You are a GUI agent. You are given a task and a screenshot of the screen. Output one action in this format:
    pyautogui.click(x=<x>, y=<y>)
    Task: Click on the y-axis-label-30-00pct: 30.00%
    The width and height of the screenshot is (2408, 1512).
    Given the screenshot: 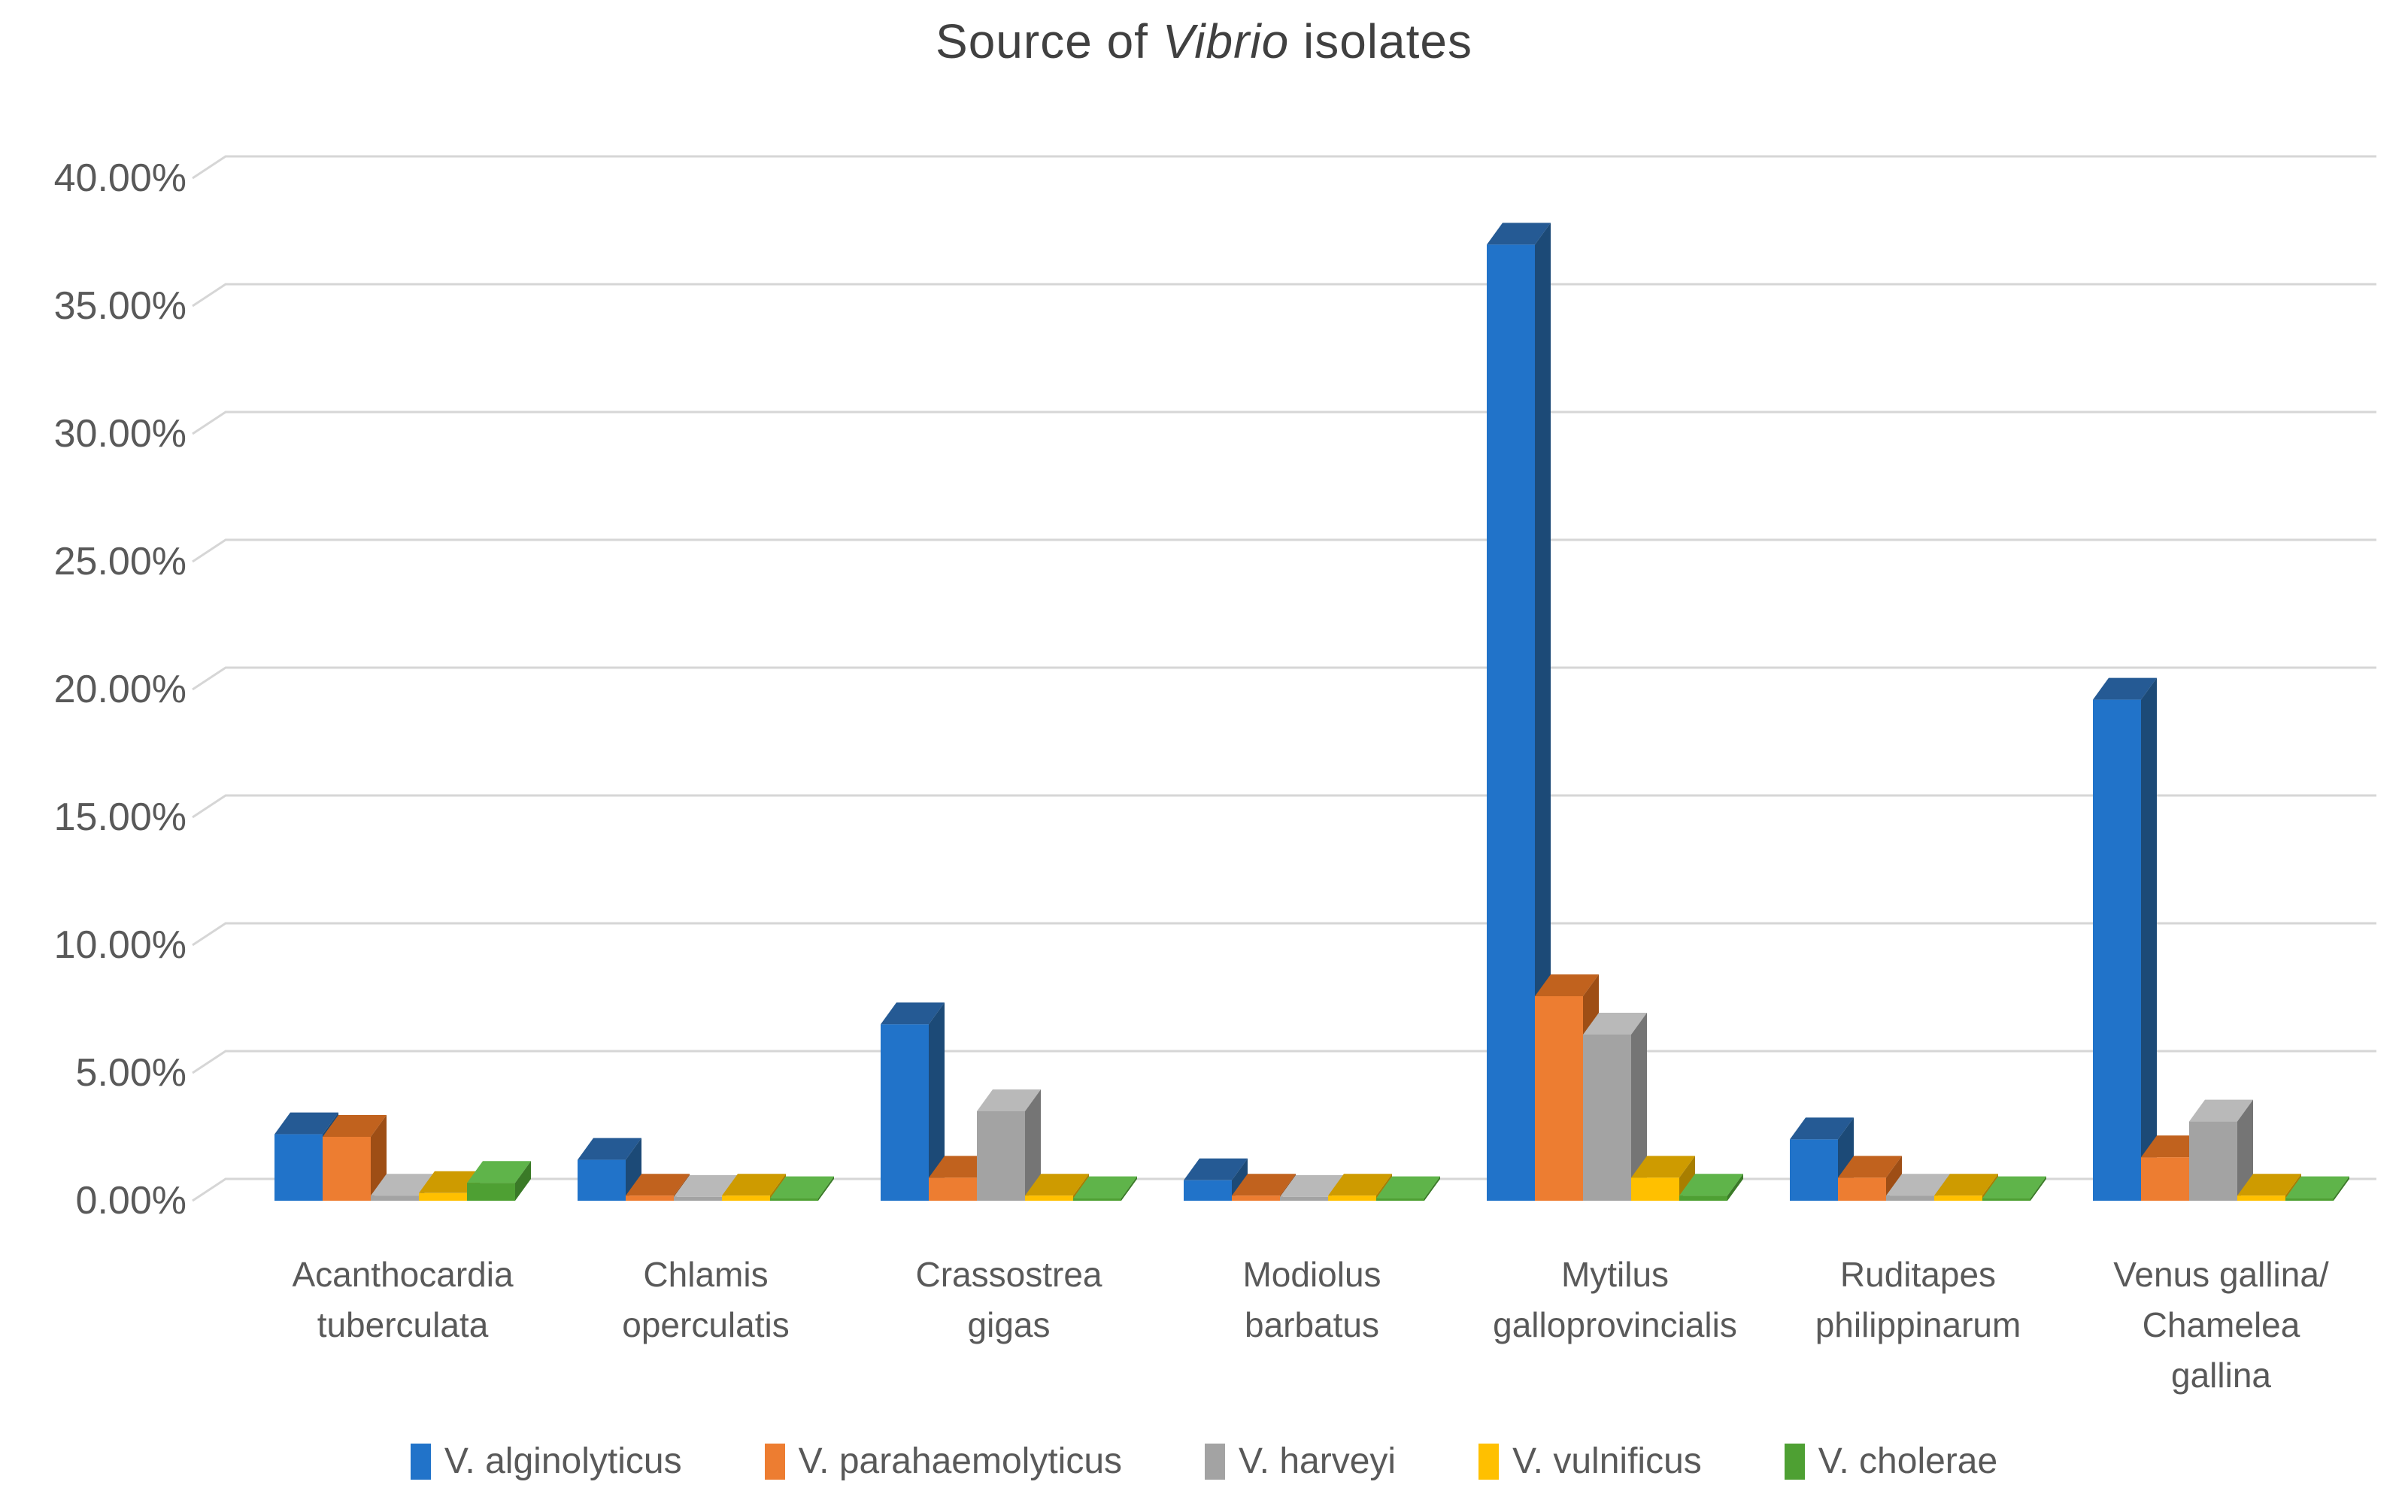 What is the action you would take?
    pyautogui.click(x=120, y=434)
    